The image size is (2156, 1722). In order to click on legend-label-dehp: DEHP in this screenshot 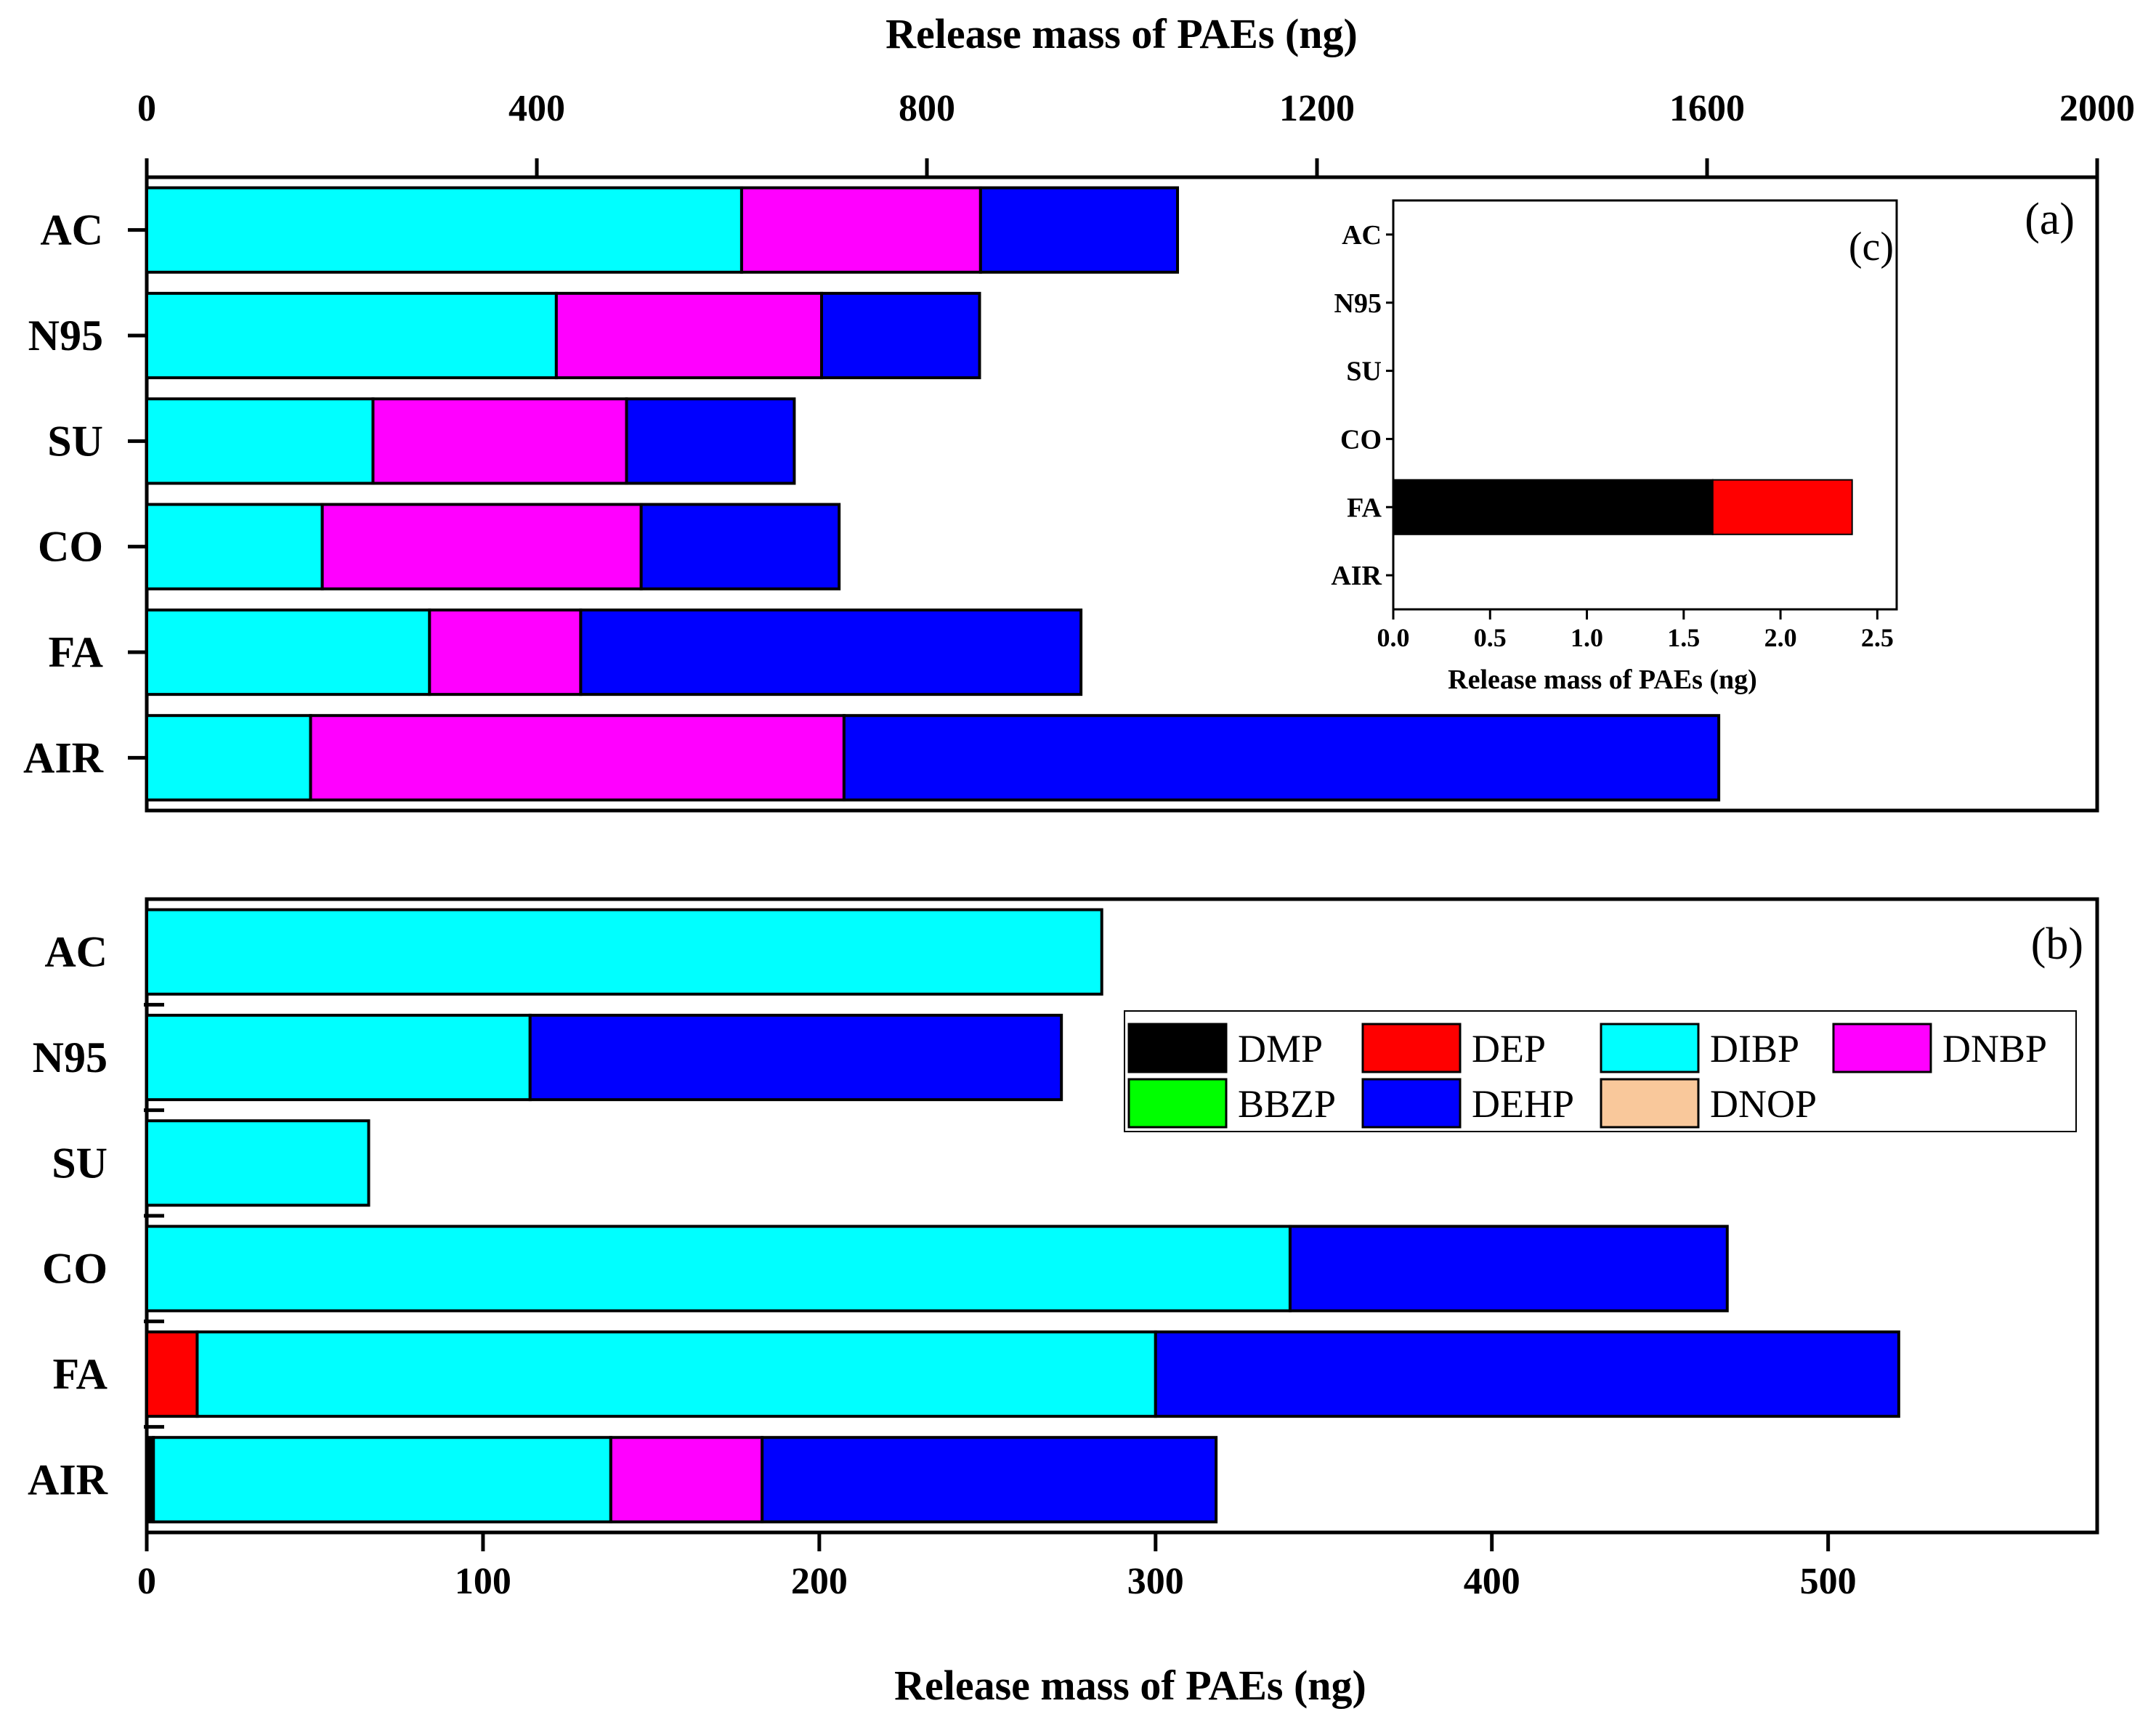, I will do `click(1523, 1104)`.